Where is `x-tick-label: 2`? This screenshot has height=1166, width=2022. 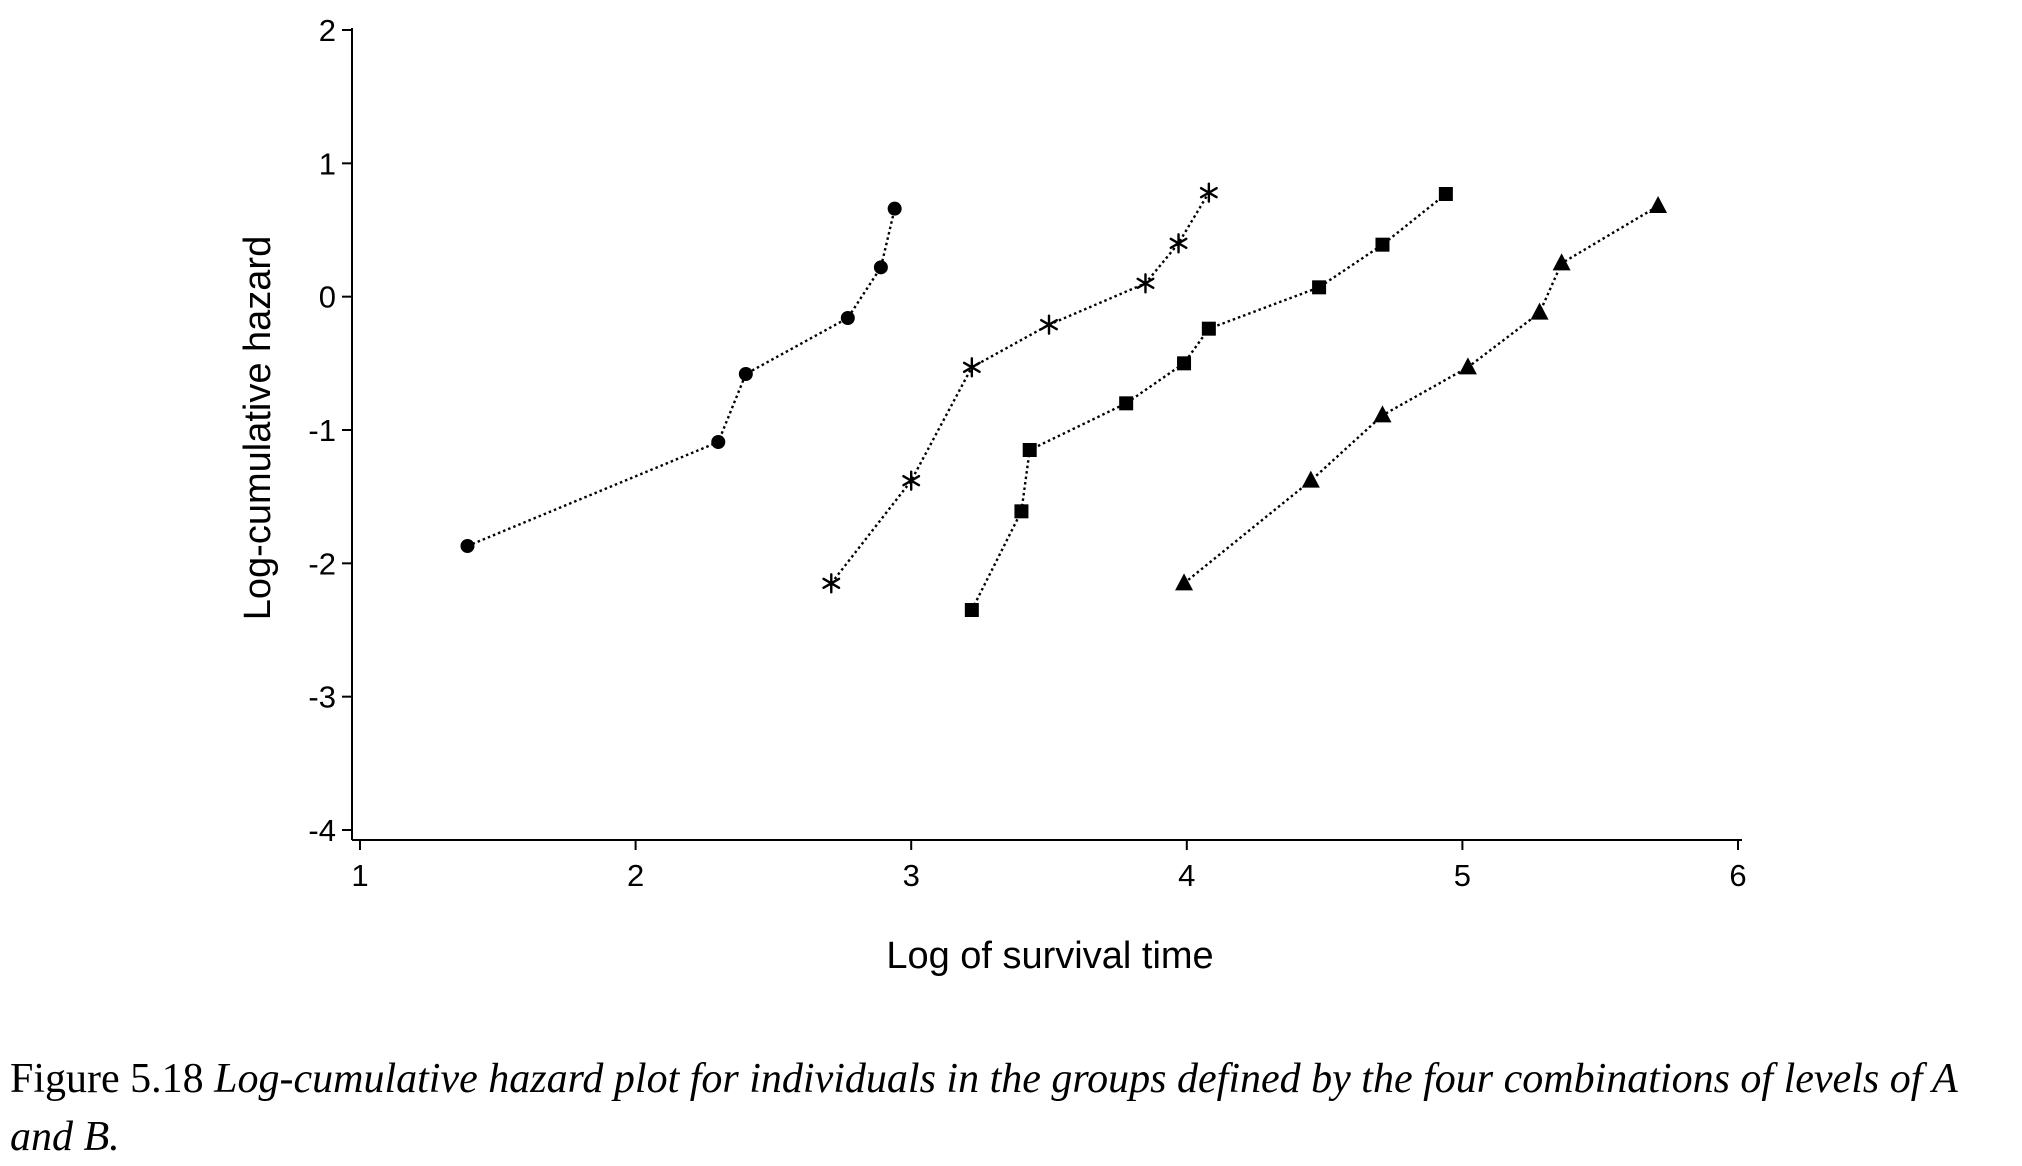 x-tick-label: 2 is located at coordinates (635, 875).